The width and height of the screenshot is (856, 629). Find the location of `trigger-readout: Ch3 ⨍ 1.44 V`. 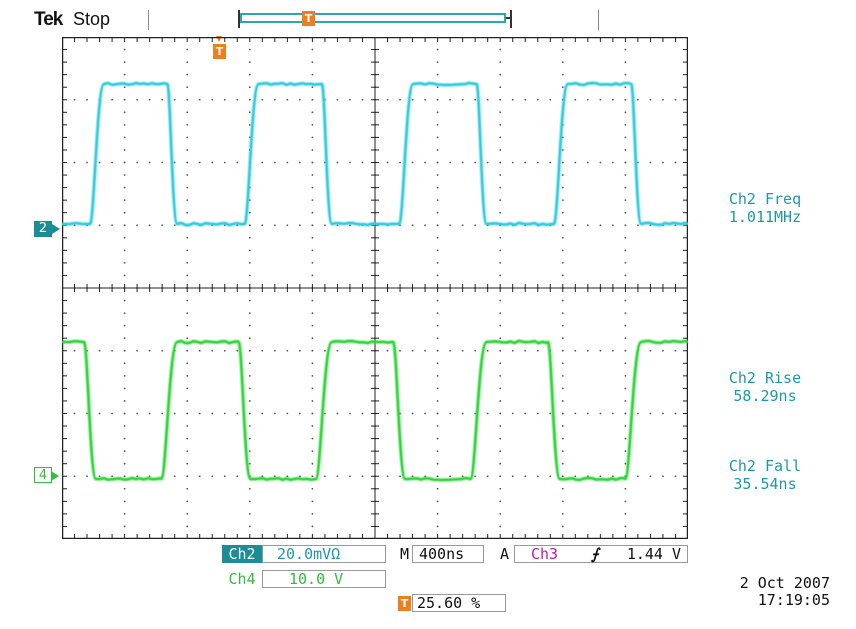

trigger-readout: Ch3 ⨍ 1.44 V is located at coordinates (601, 554).